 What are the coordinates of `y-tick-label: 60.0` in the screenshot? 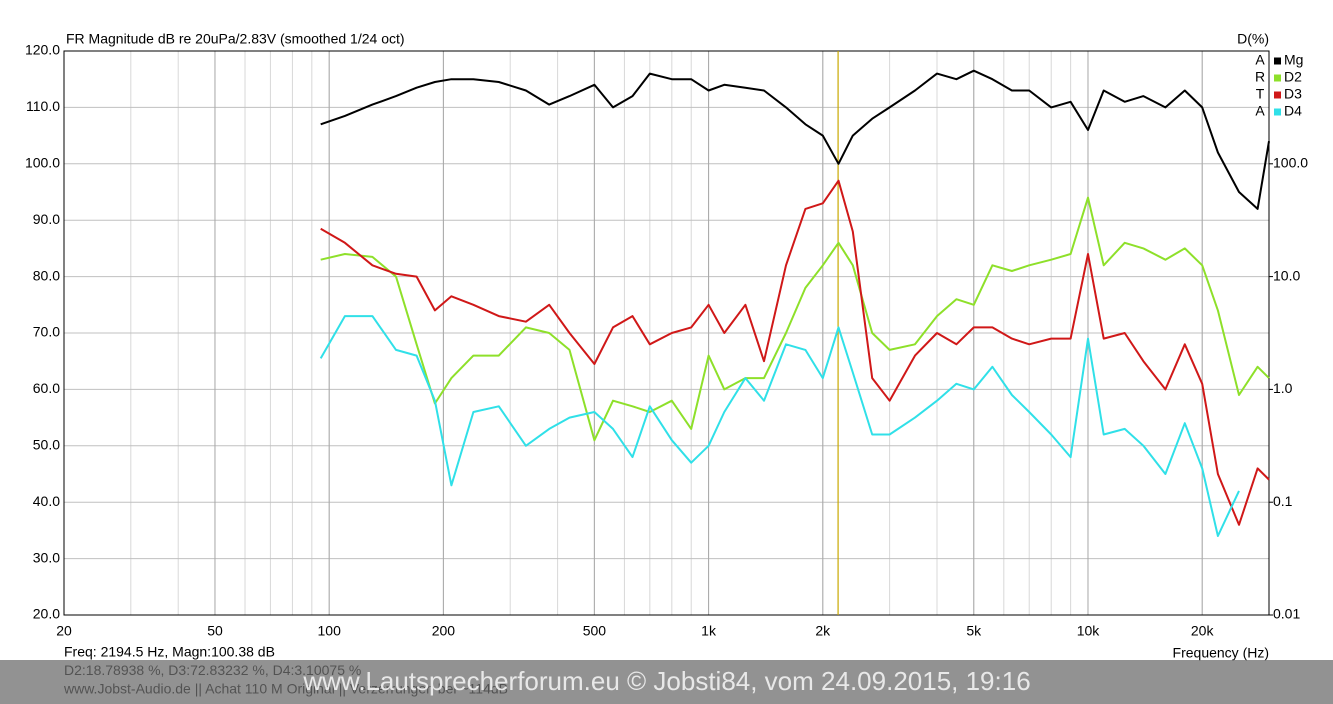 It's located at (46, 388).